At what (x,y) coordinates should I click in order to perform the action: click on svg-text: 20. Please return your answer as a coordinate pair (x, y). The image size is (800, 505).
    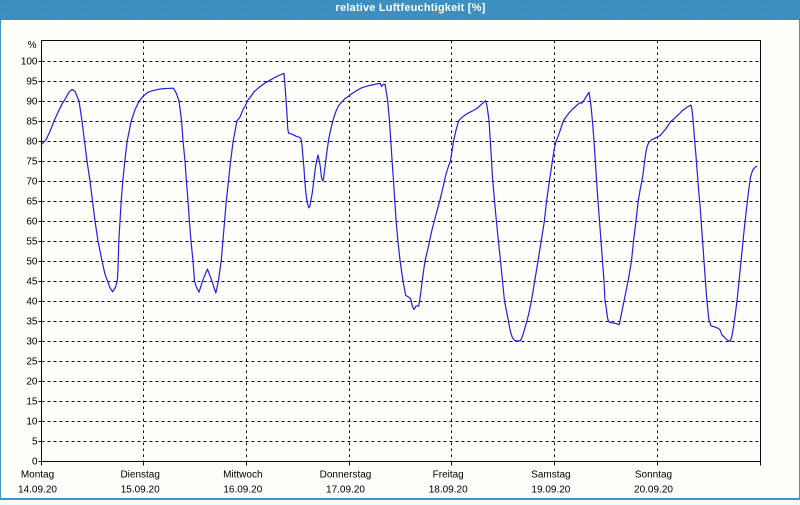
    Looking at the image, I should click on (32, 382).